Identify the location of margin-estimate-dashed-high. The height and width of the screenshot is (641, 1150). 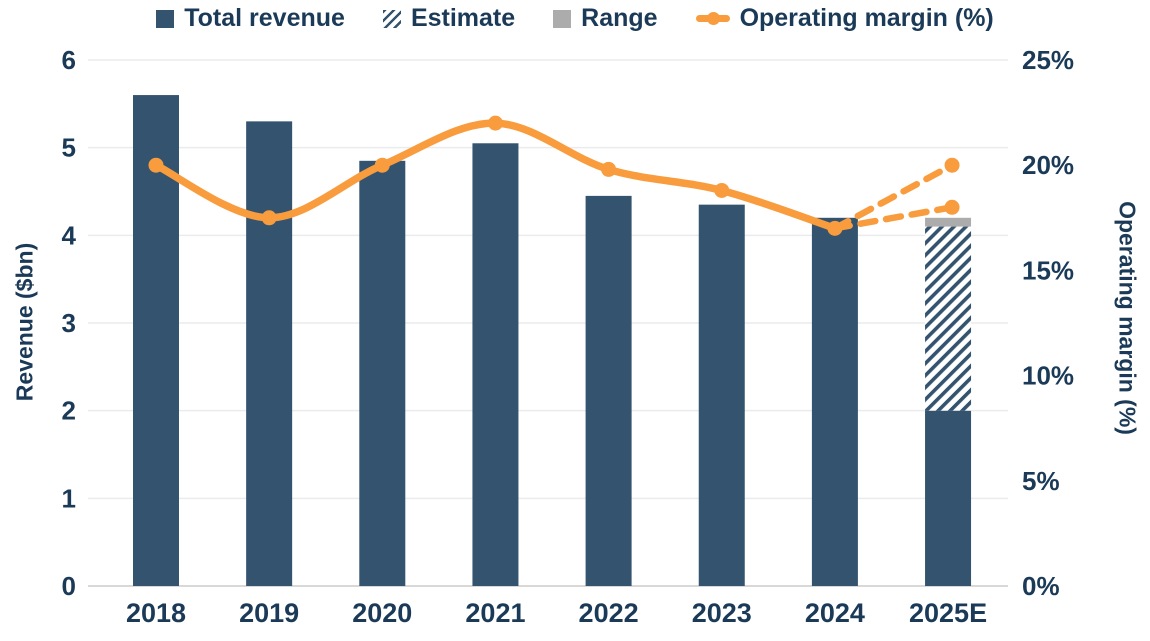
(893, 196).